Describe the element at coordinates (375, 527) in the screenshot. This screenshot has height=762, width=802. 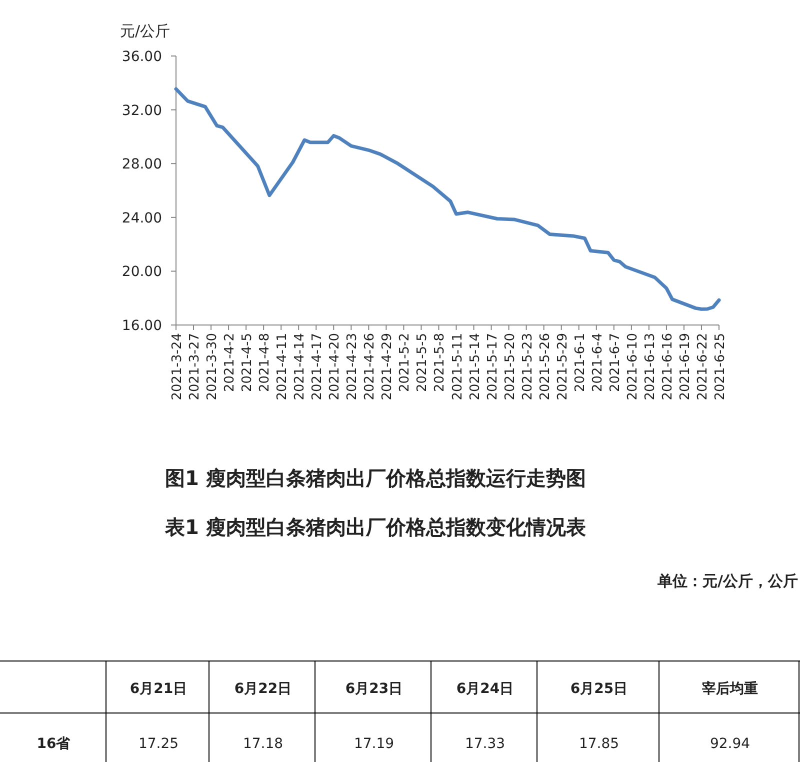
I see `text: 表1 瘦肉型白条猪肉出厂价格总指数变化情况表` at that location.